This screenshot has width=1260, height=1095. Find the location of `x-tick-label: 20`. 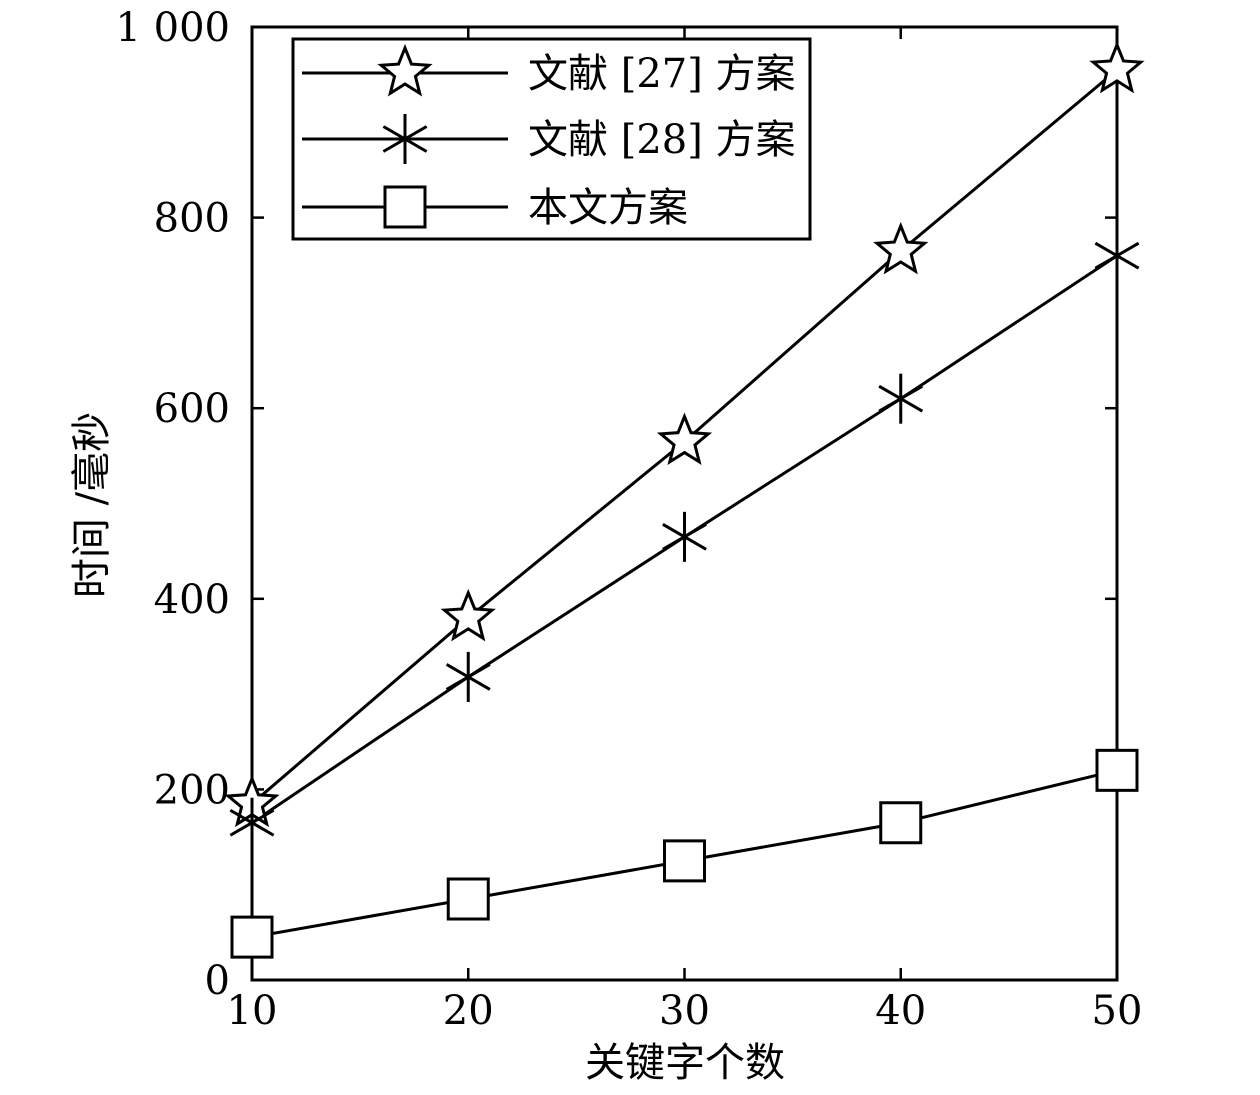

x-tick-label: 20 is located at coordinates (468, 1011).